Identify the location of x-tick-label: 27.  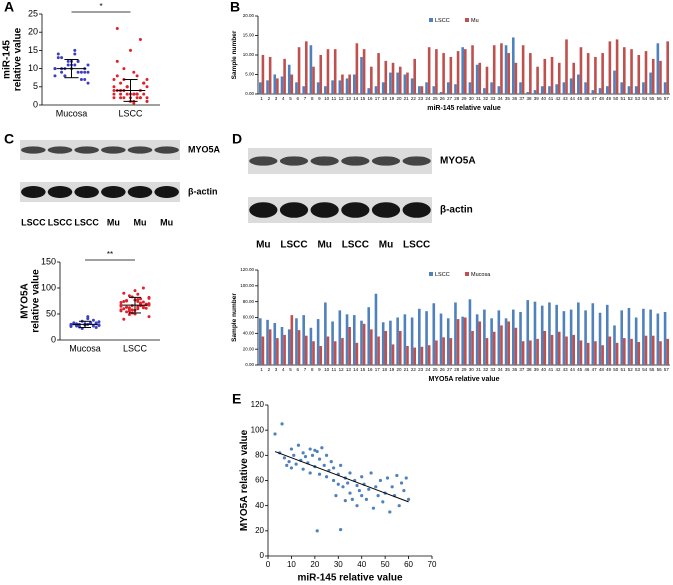
(450, 98).